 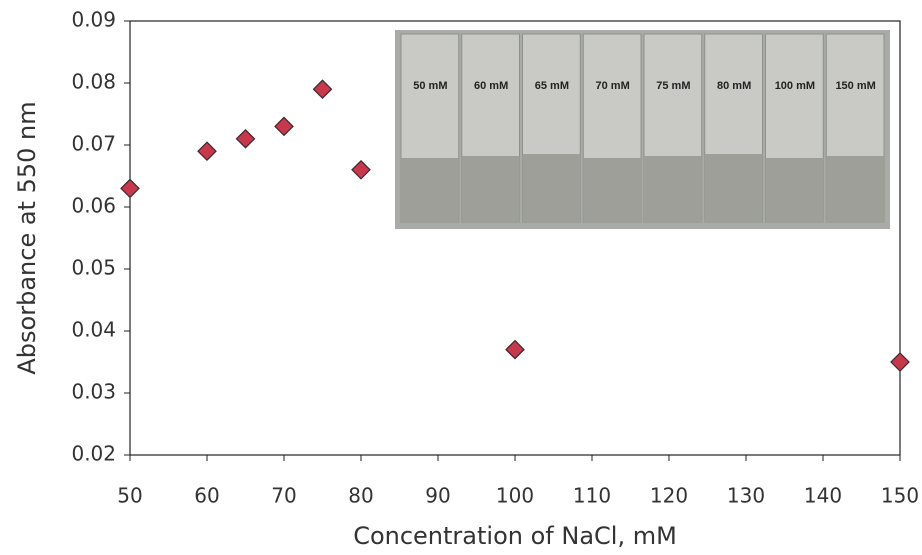 I want to click on x-tick-label: 140, so click(x=823, y=496).